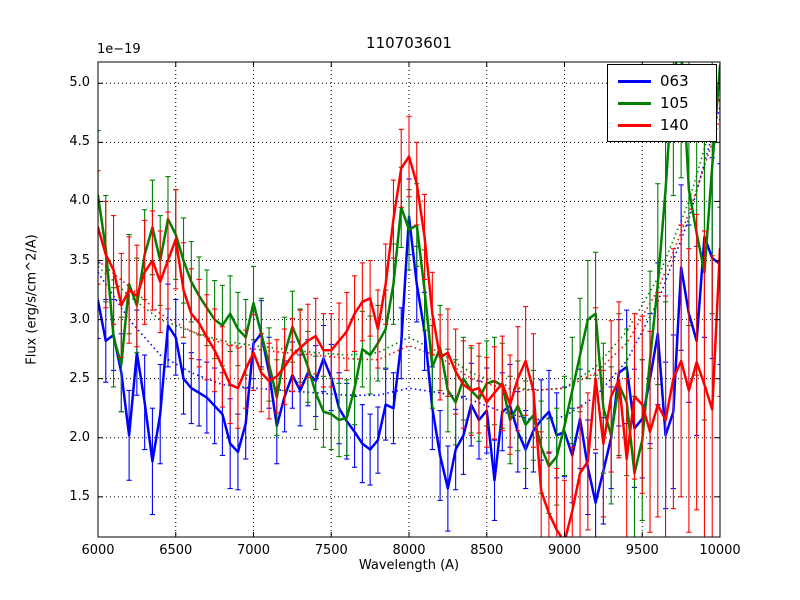 The height and width of the screenshot is (600, 800). I want to click on x-tick-label: 9500, so click(642, 550).